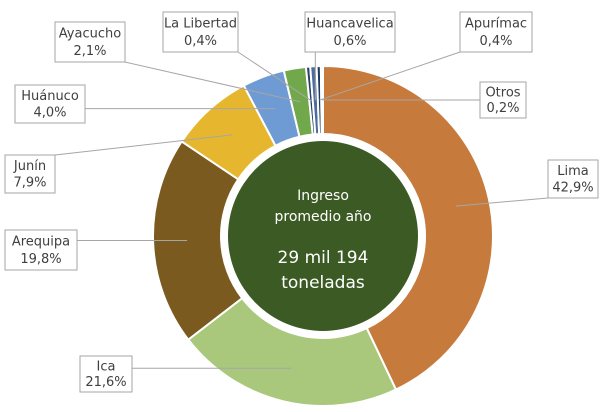 This screenshot has width=601, height=412. I want to click on category-label: Ica, so click(106, 366).